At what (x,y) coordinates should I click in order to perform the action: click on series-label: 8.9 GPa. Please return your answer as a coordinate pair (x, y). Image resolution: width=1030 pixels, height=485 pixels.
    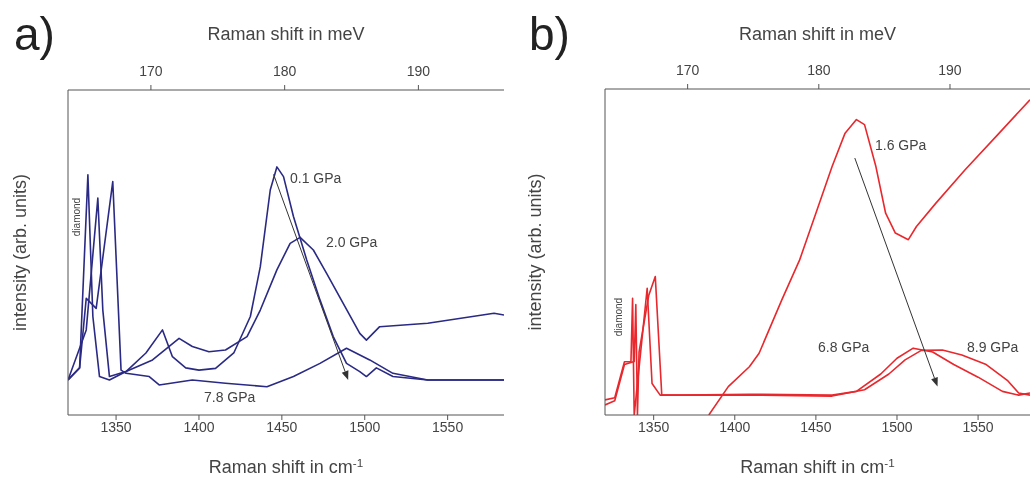
    Looking at the image, I should click on (993, 346).